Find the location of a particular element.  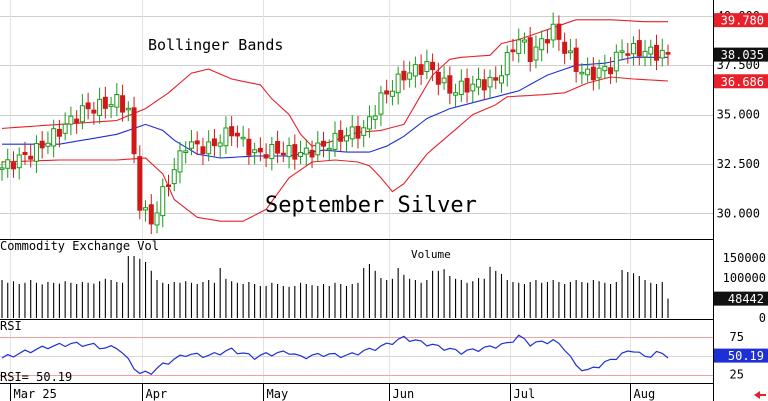

volume-tick-label: 0 is located at coordinates (762, 318).